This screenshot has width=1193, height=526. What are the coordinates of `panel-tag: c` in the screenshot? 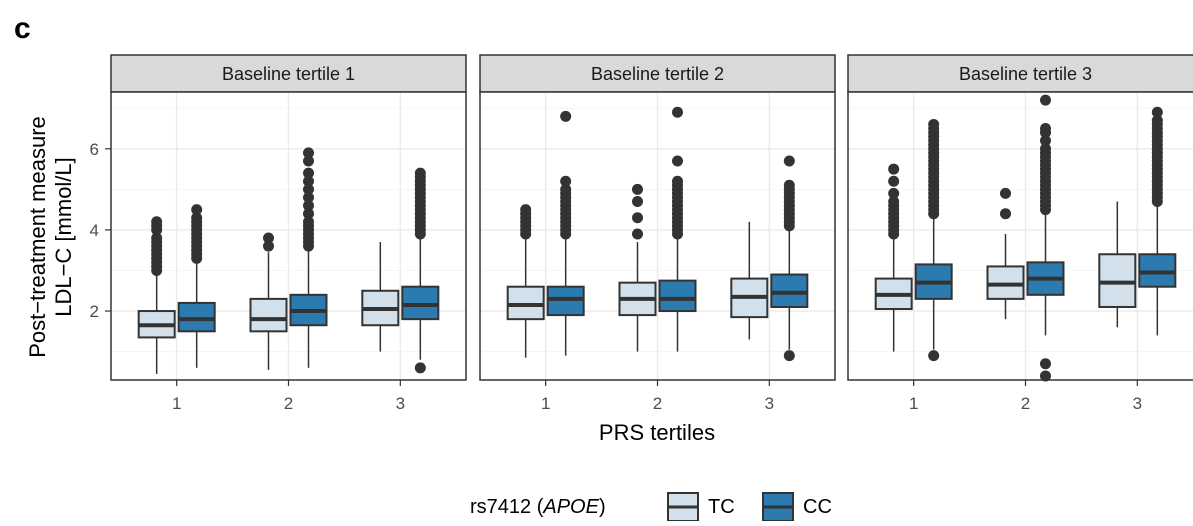 It's located at (22, 28).